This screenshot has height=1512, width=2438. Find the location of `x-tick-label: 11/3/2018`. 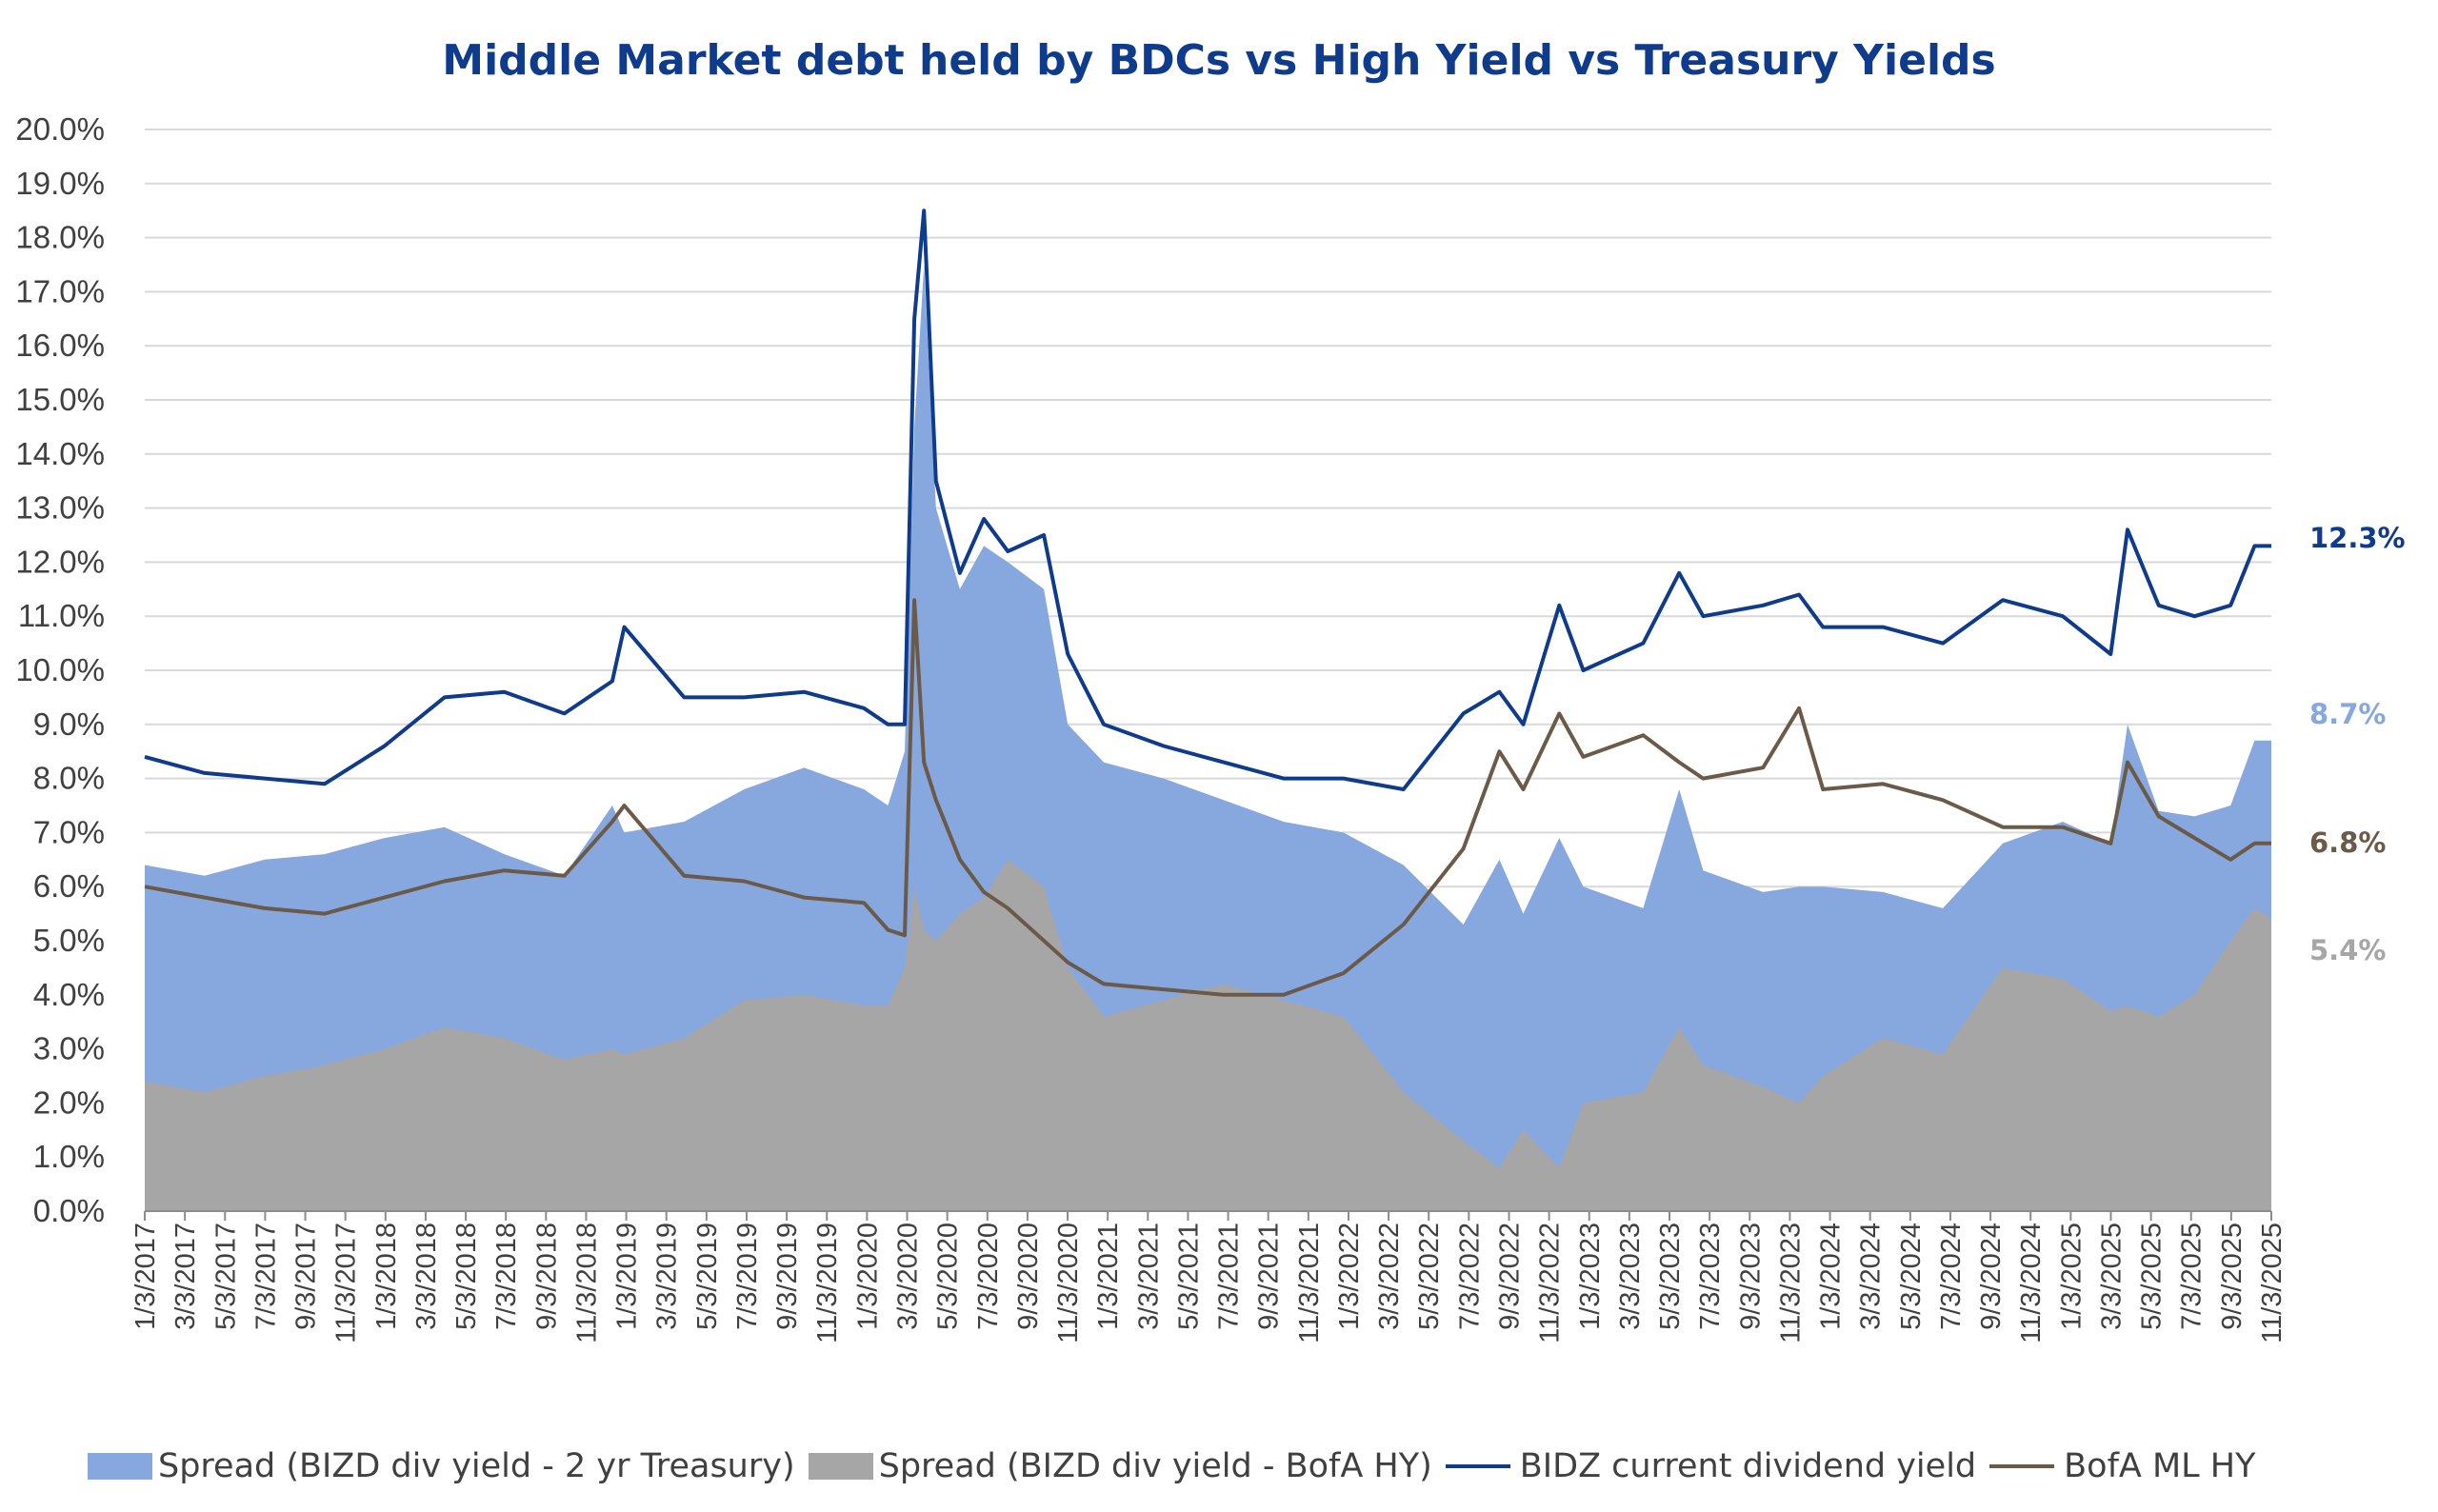

x-tick-label: 11/3/2018 is located at coordinates (586, 1283).